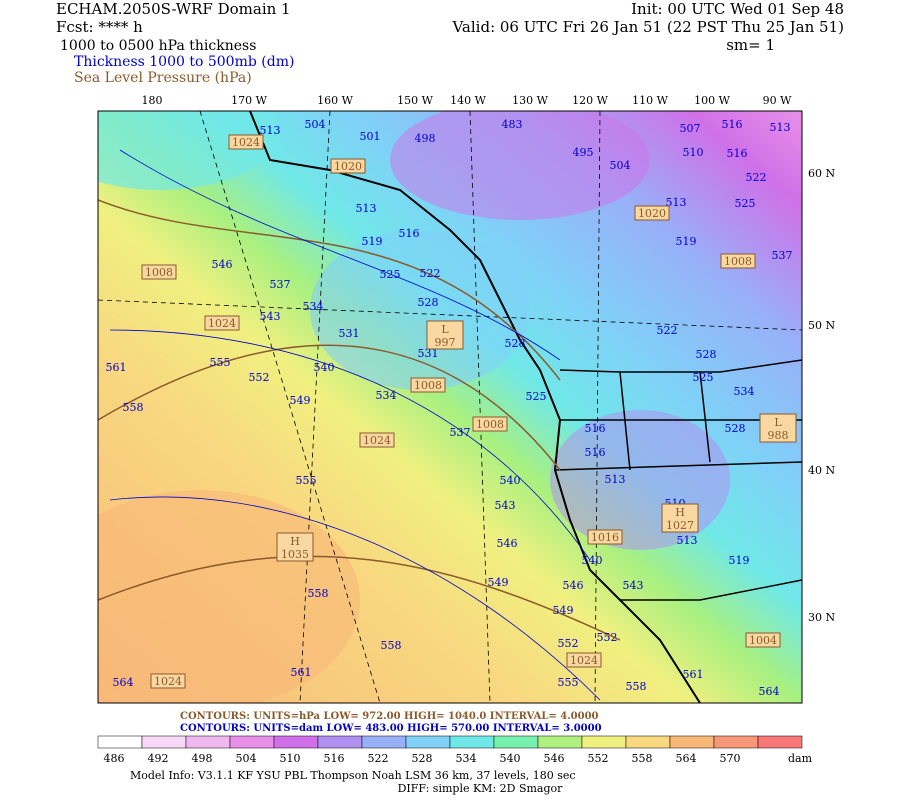 Image resolution: width=900 pixels, height=800 pixels. I want to click on thickness-label: 552, so click(568, 643).